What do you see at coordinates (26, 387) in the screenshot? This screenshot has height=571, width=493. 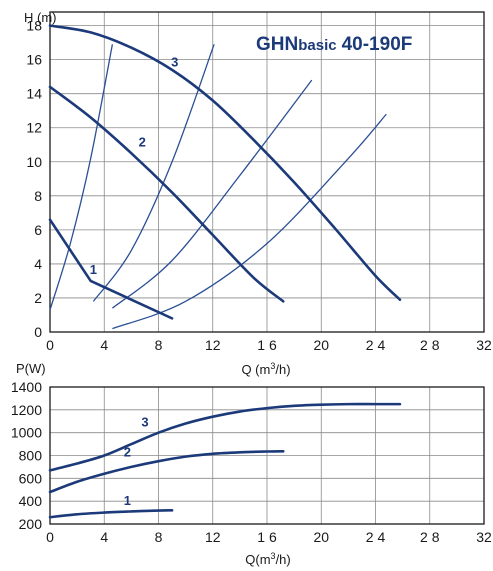 I see `power-y-tick-label: 1400` at bounding box center [26, 387].